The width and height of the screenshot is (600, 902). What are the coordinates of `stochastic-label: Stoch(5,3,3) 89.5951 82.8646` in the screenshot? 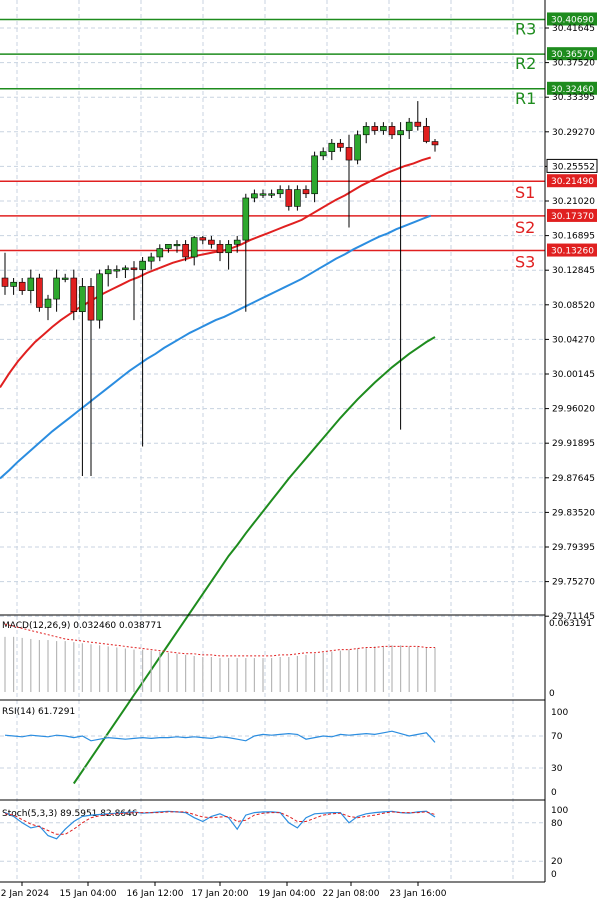 It's located at (70, 814).